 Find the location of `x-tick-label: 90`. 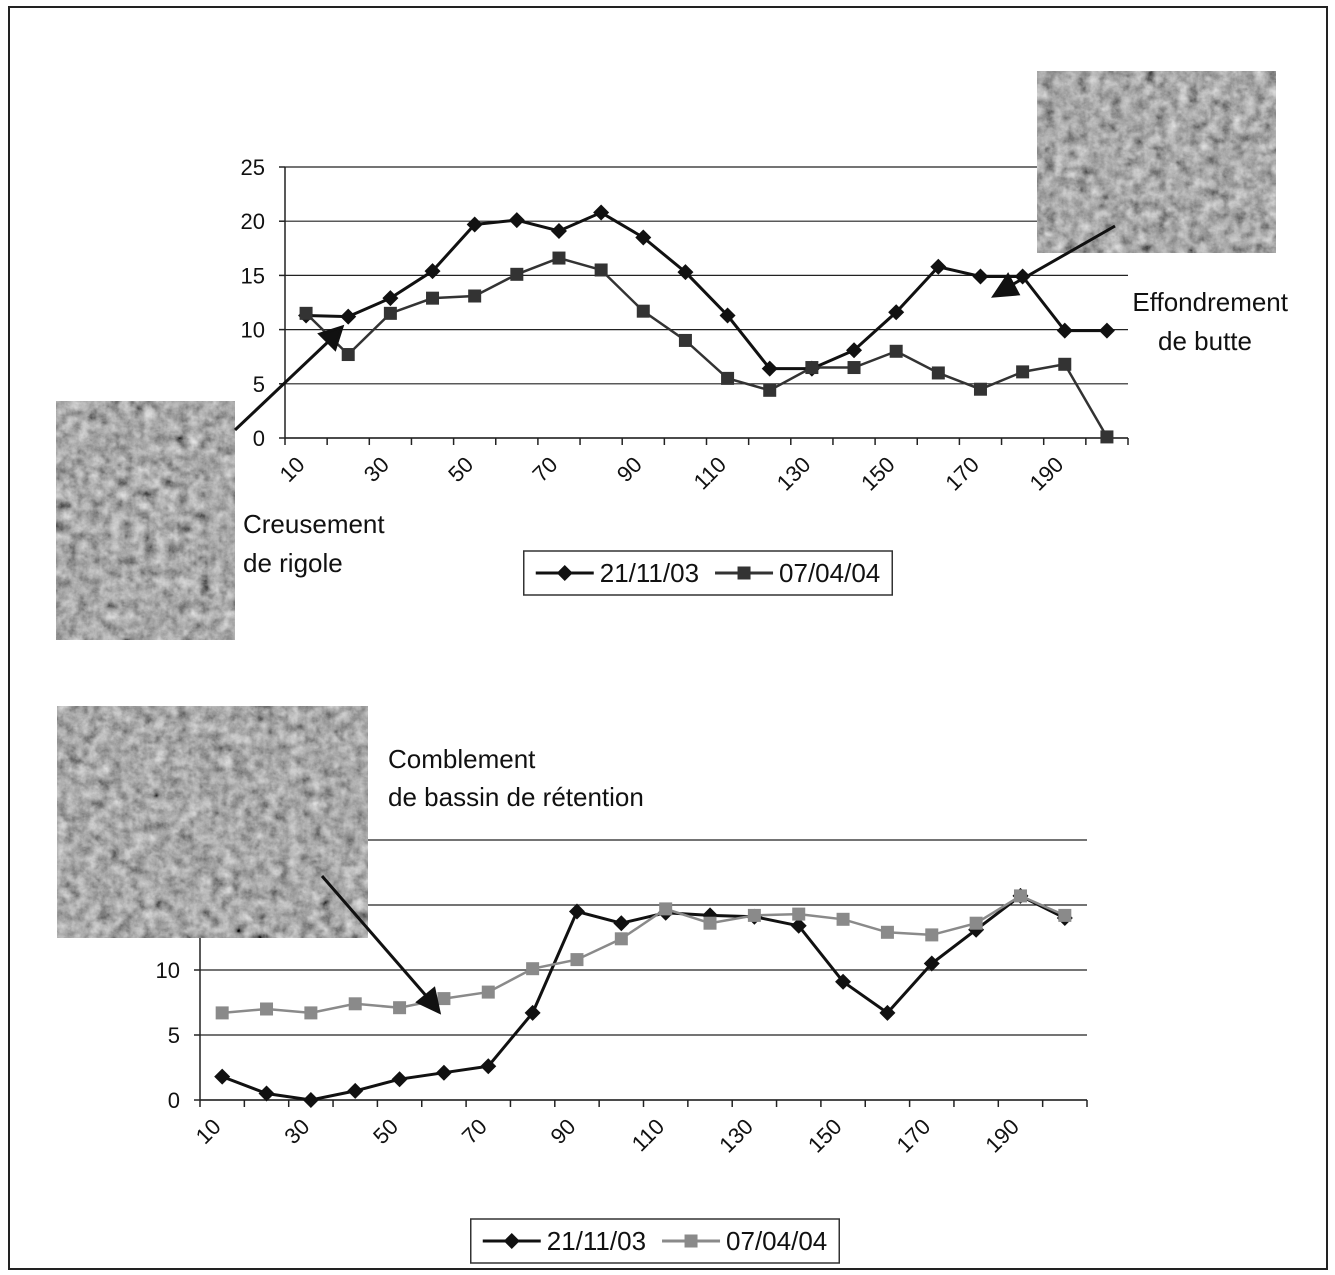

x-tick-label: 90 is located at coordinates (563, 1131).